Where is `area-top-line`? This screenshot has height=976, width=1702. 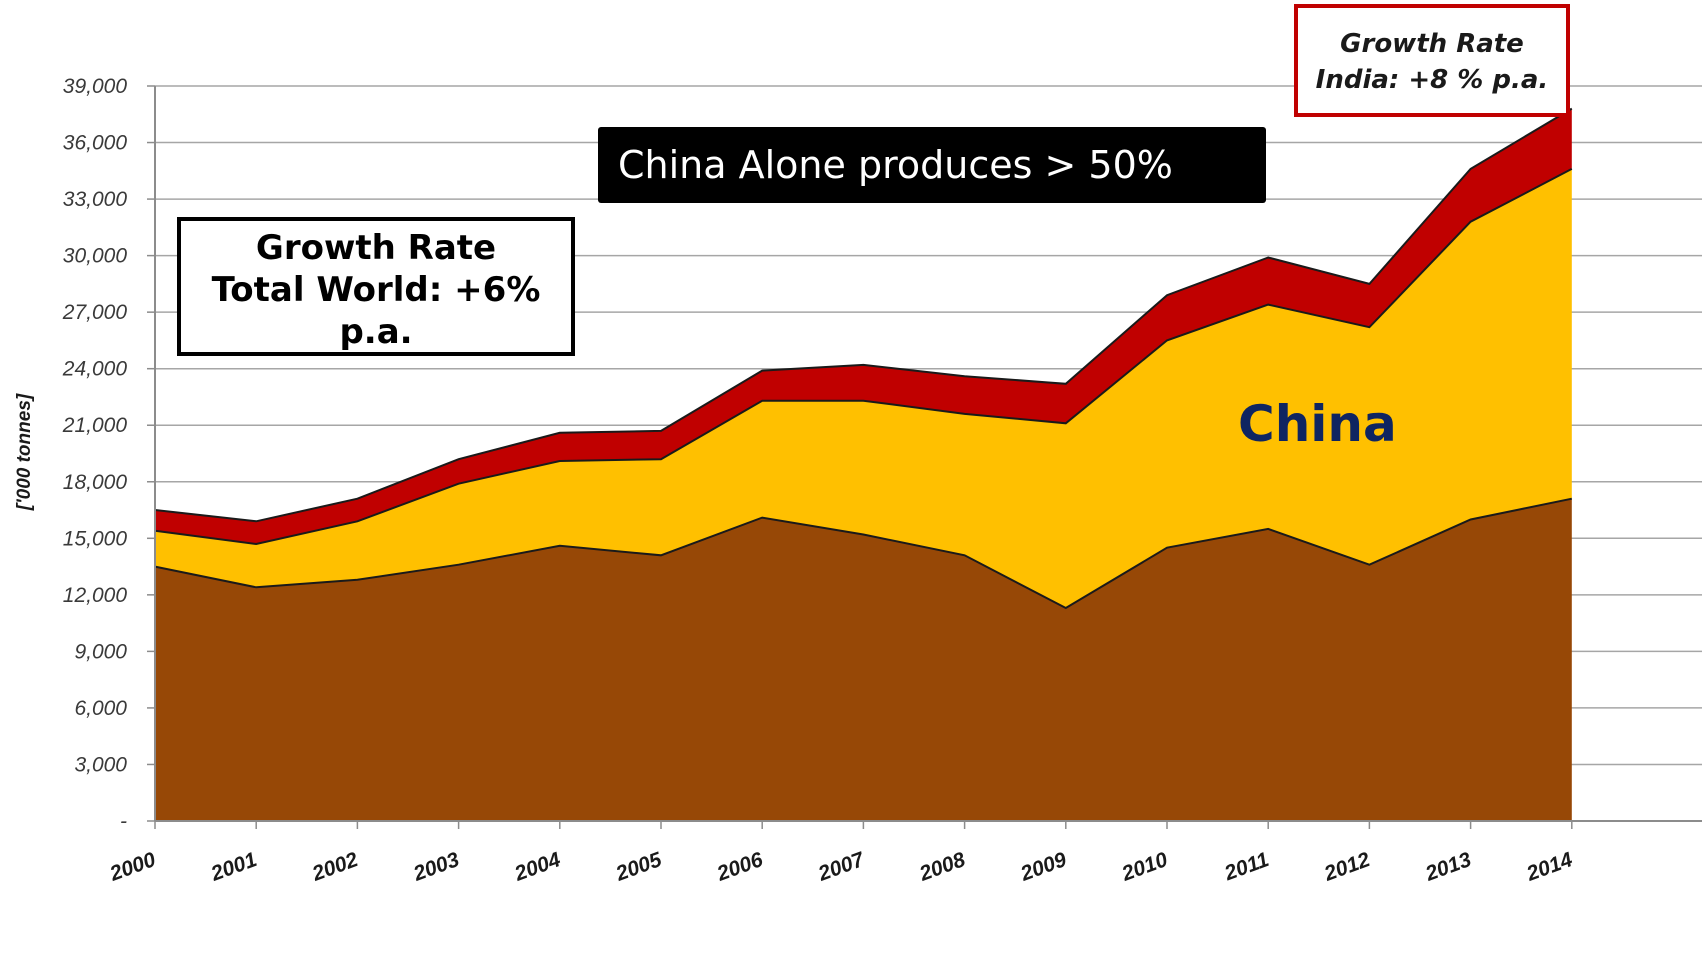 area-top-line is located at coordinates (863, 553).